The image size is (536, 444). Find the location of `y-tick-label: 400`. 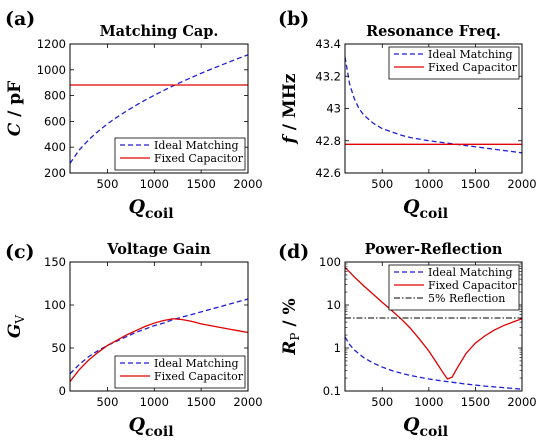

y-tick-label: 400 is located at coordinates (55, 147).